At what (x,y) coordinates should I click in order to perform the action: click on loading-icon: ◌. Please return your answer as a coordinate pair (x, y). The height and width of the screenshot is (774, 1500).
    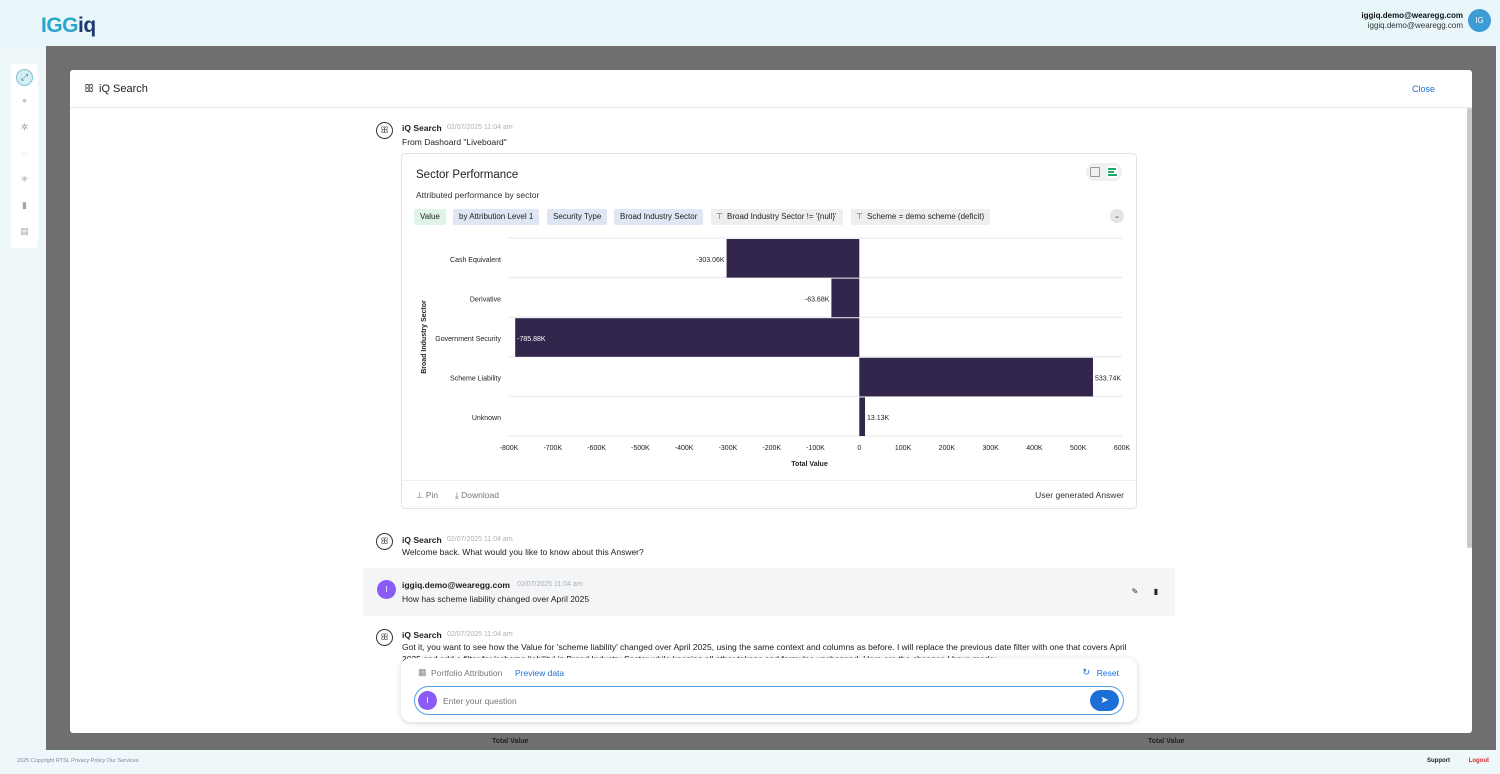
    Looking at the image, I should click on (24, 153).